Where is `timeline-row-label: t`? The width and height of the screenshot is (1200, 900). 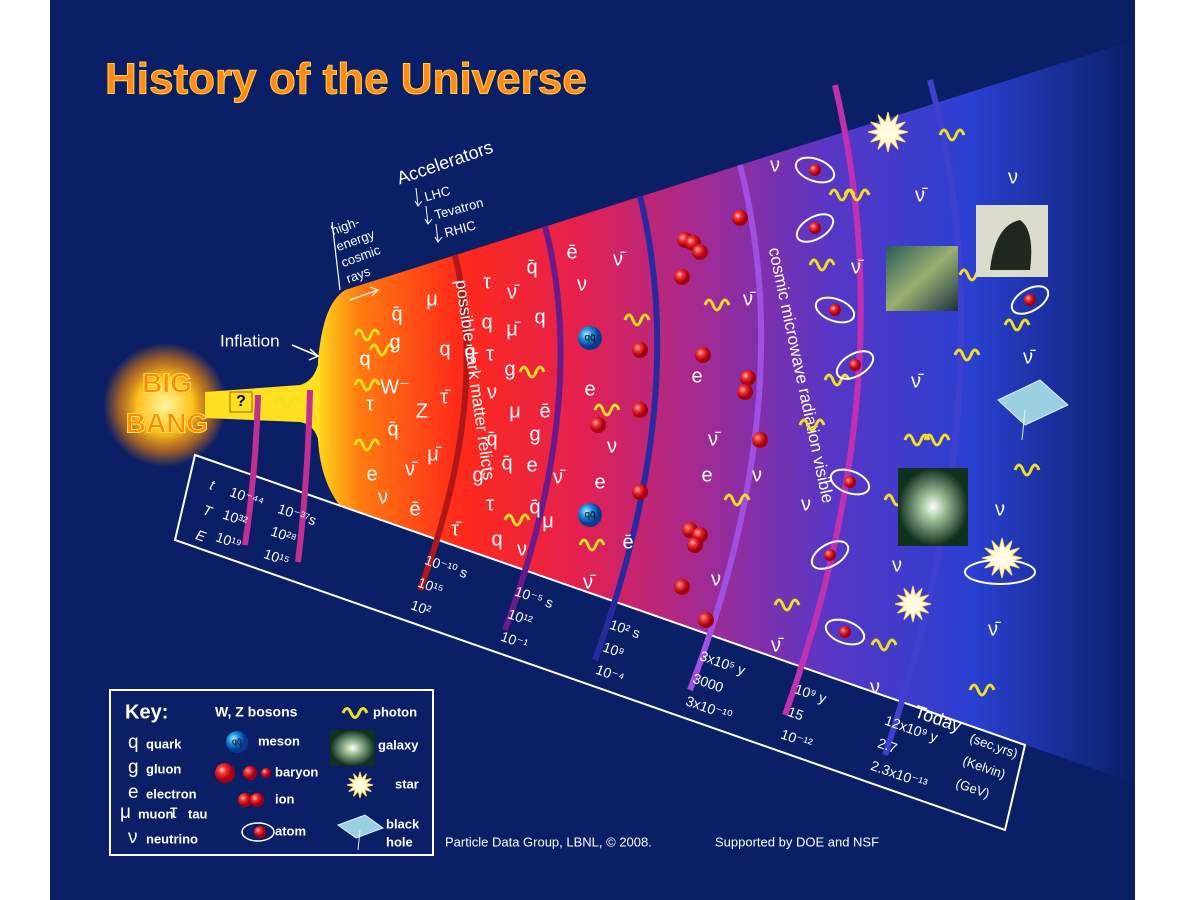
timeline-row-label: t is located at coordinates (213, 484).